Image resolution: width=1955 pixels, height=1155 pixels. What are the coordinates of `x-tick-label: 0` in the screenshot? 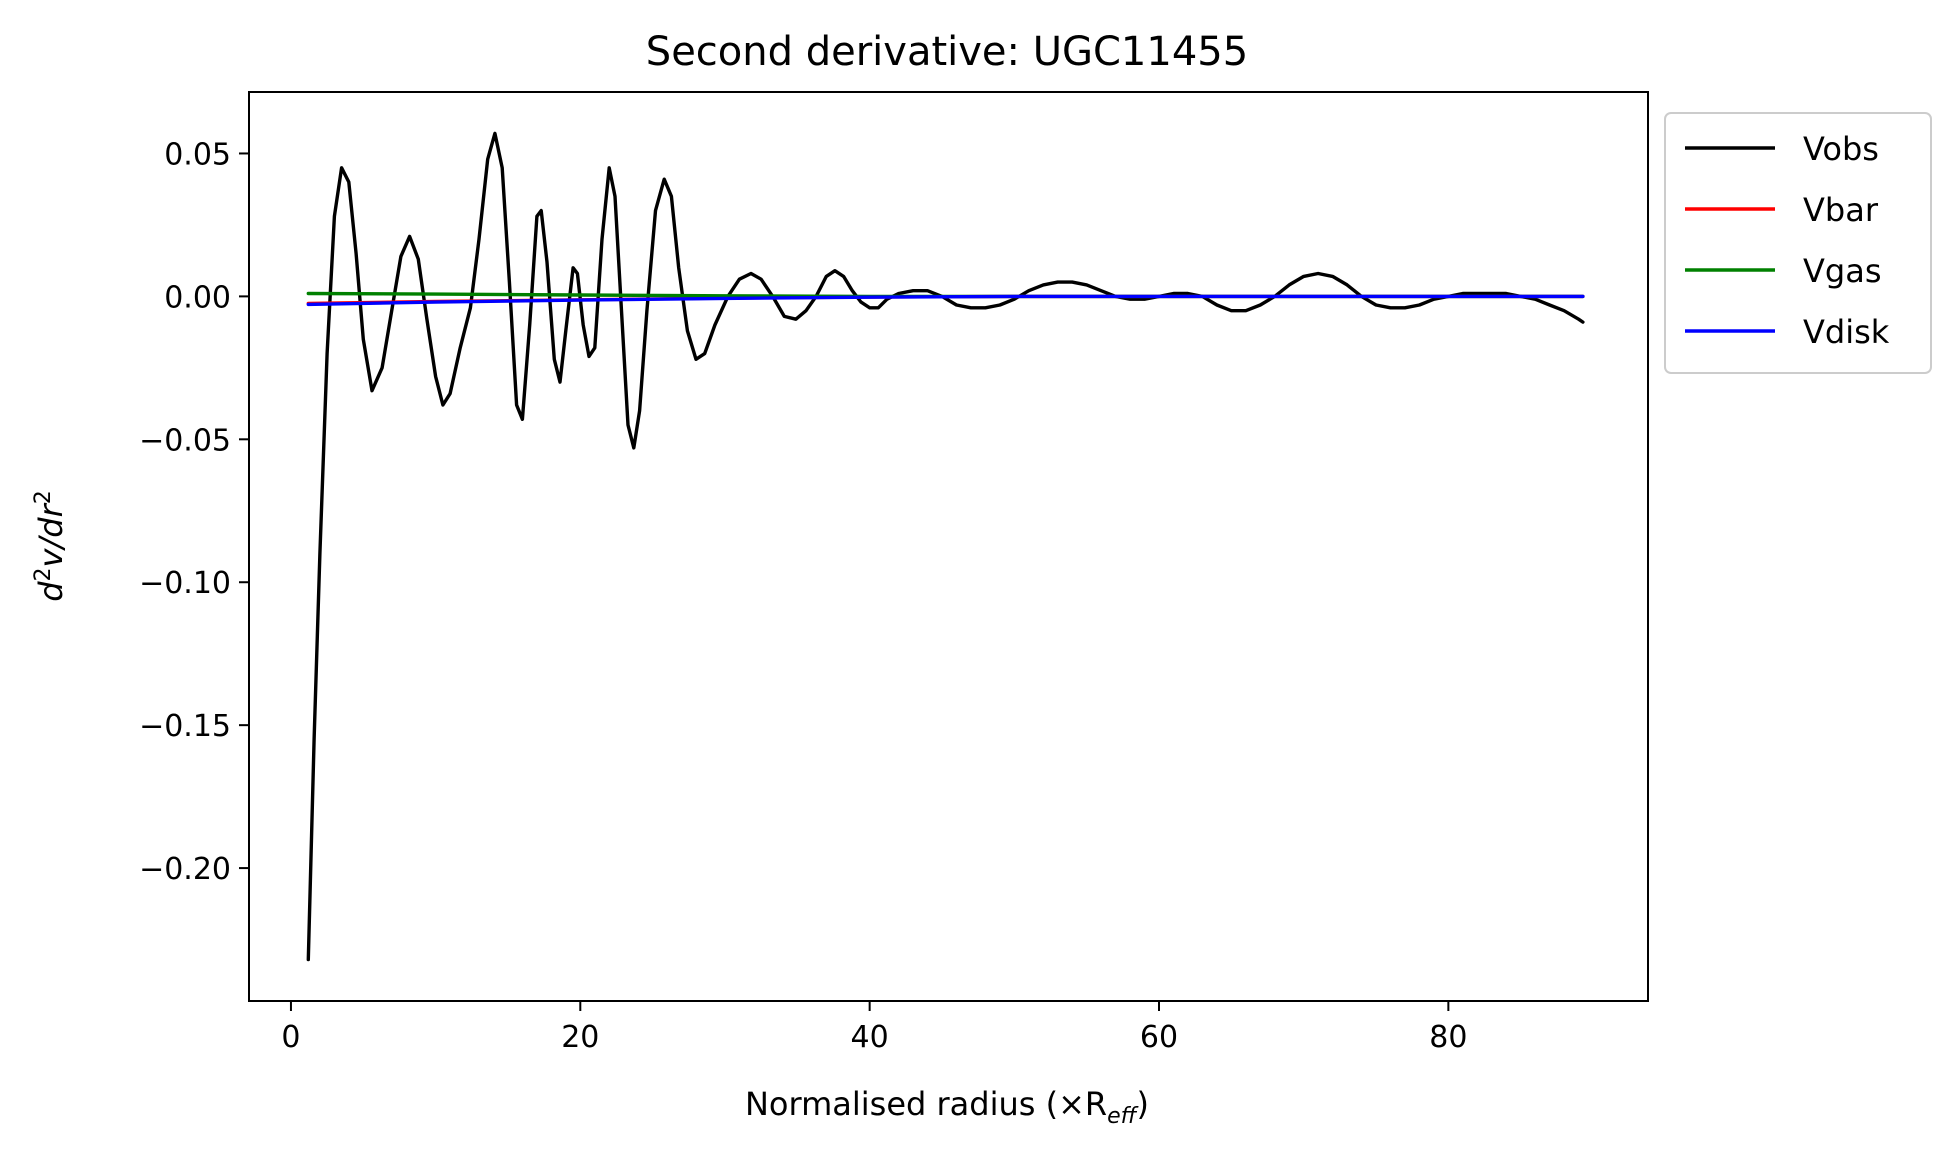 It's located at (290, 1037).